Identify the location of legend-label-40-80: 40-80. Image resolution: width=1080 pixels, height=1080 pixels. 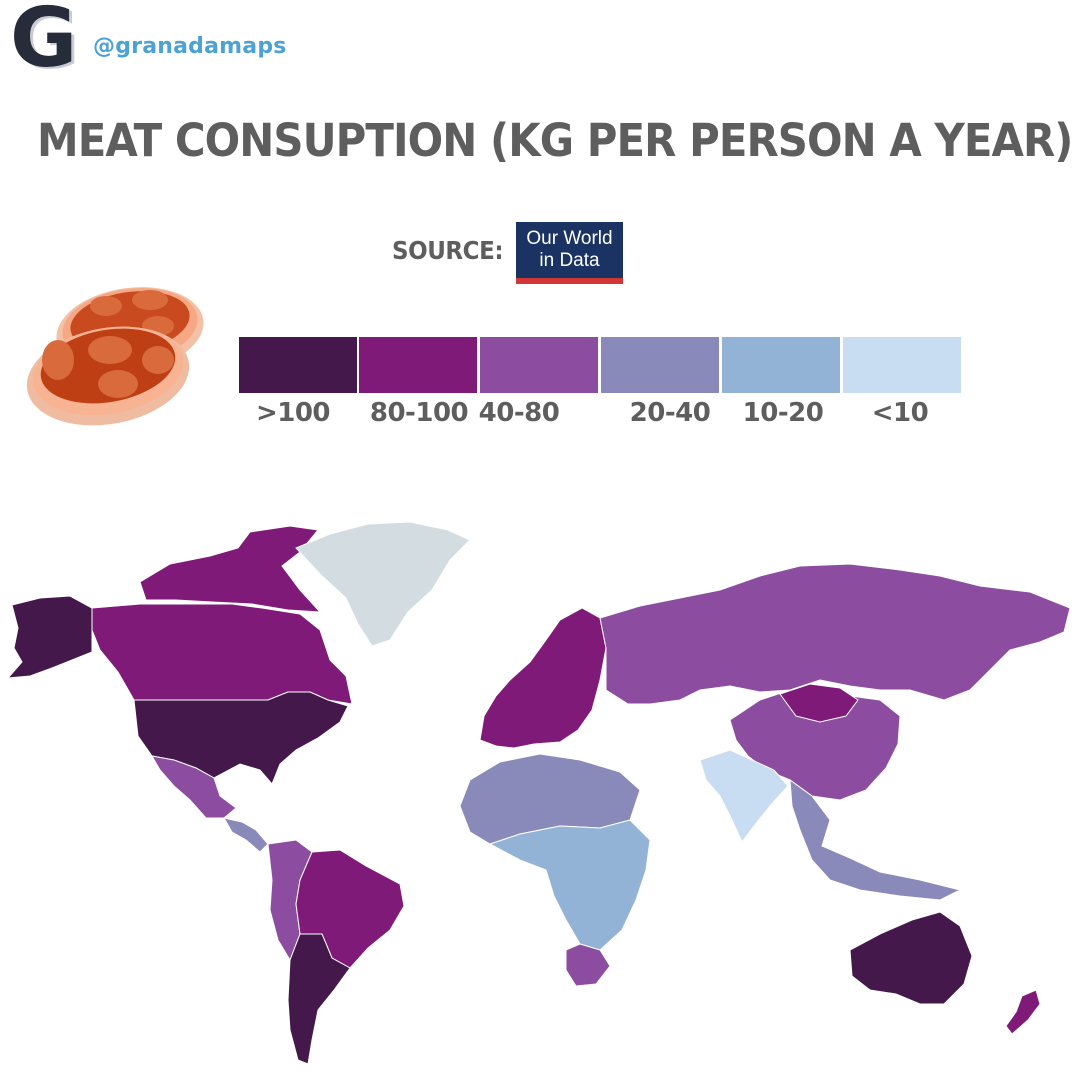
(519, 413).